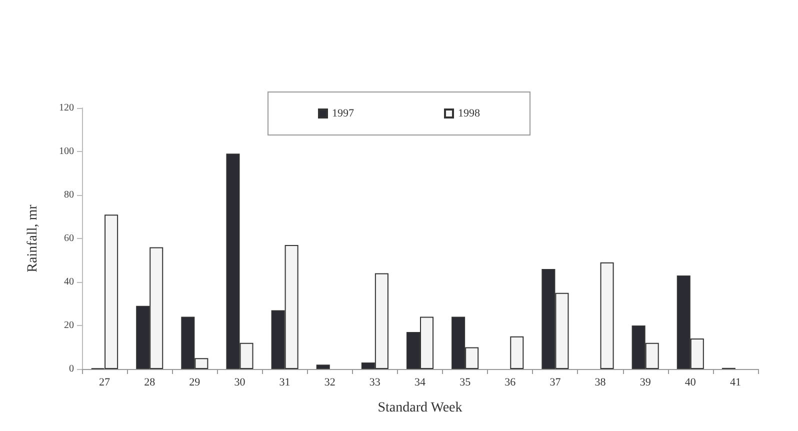 The image size is (798, 431). I want to click on y-tick-label: 80, so click(69, 195).